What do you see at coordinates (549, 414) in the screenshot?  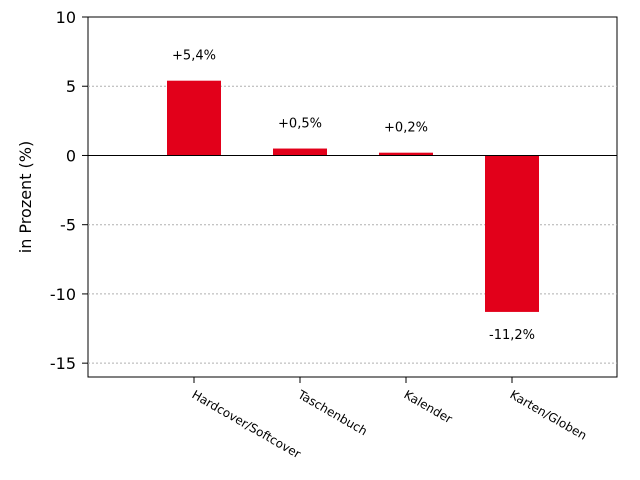 I see `x-tick-label: Karten/Globen` at bounding box center [549, 414].